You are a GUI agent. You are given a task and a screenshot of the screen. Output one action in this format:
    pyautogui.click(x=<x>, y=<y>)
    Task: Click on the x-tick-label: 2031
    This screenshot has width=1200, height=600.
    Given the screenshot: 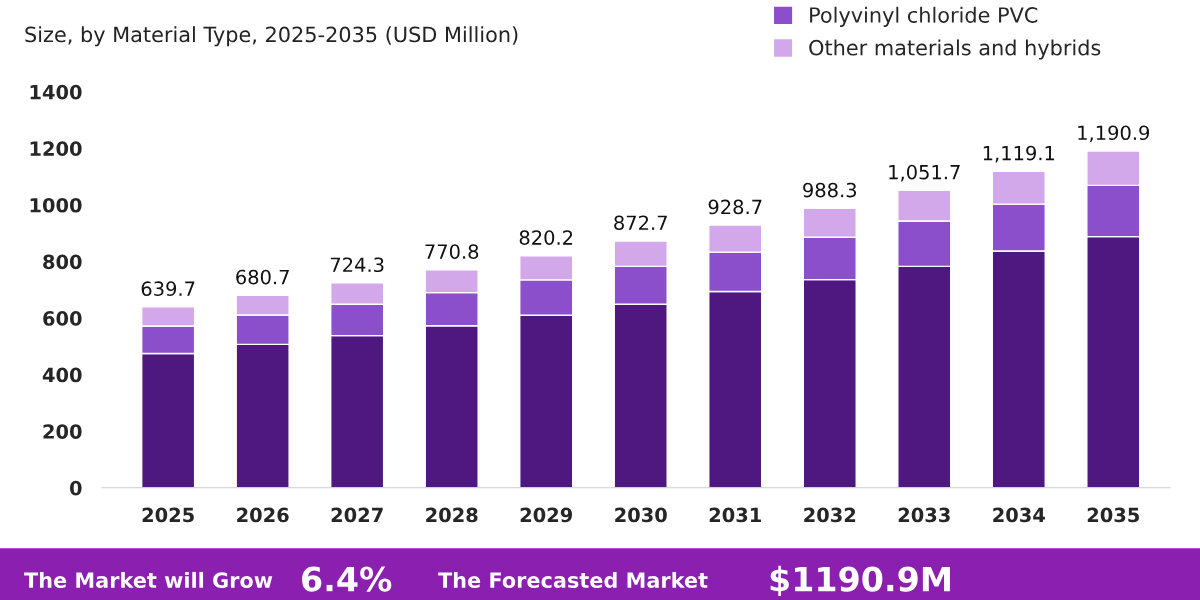 What is the action you would take?
    pyautogui.click(x=735, y=515)
    